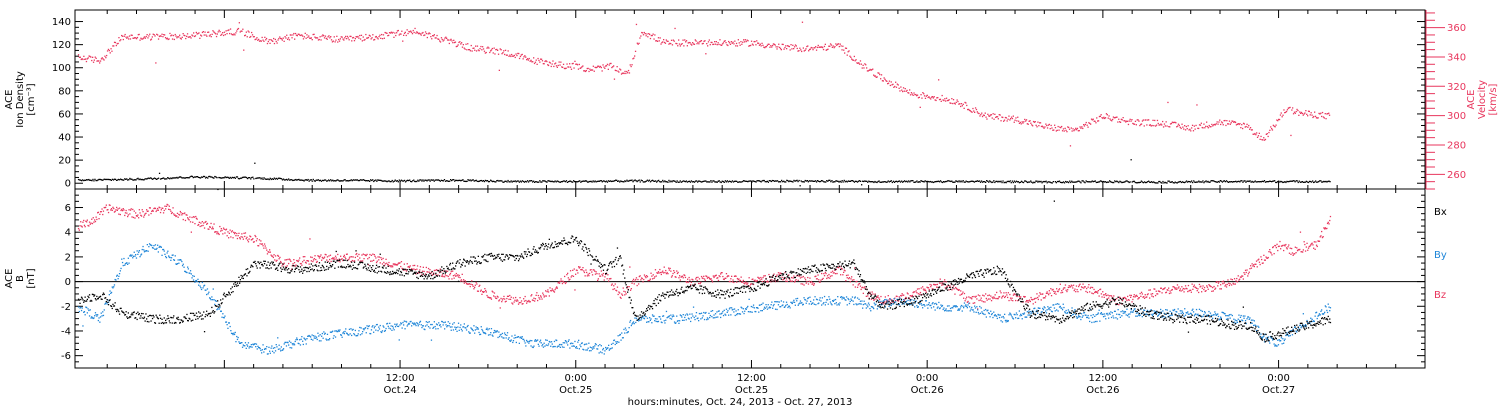  I want to click on velocity-tick-label: 320, so click(1456, 87).